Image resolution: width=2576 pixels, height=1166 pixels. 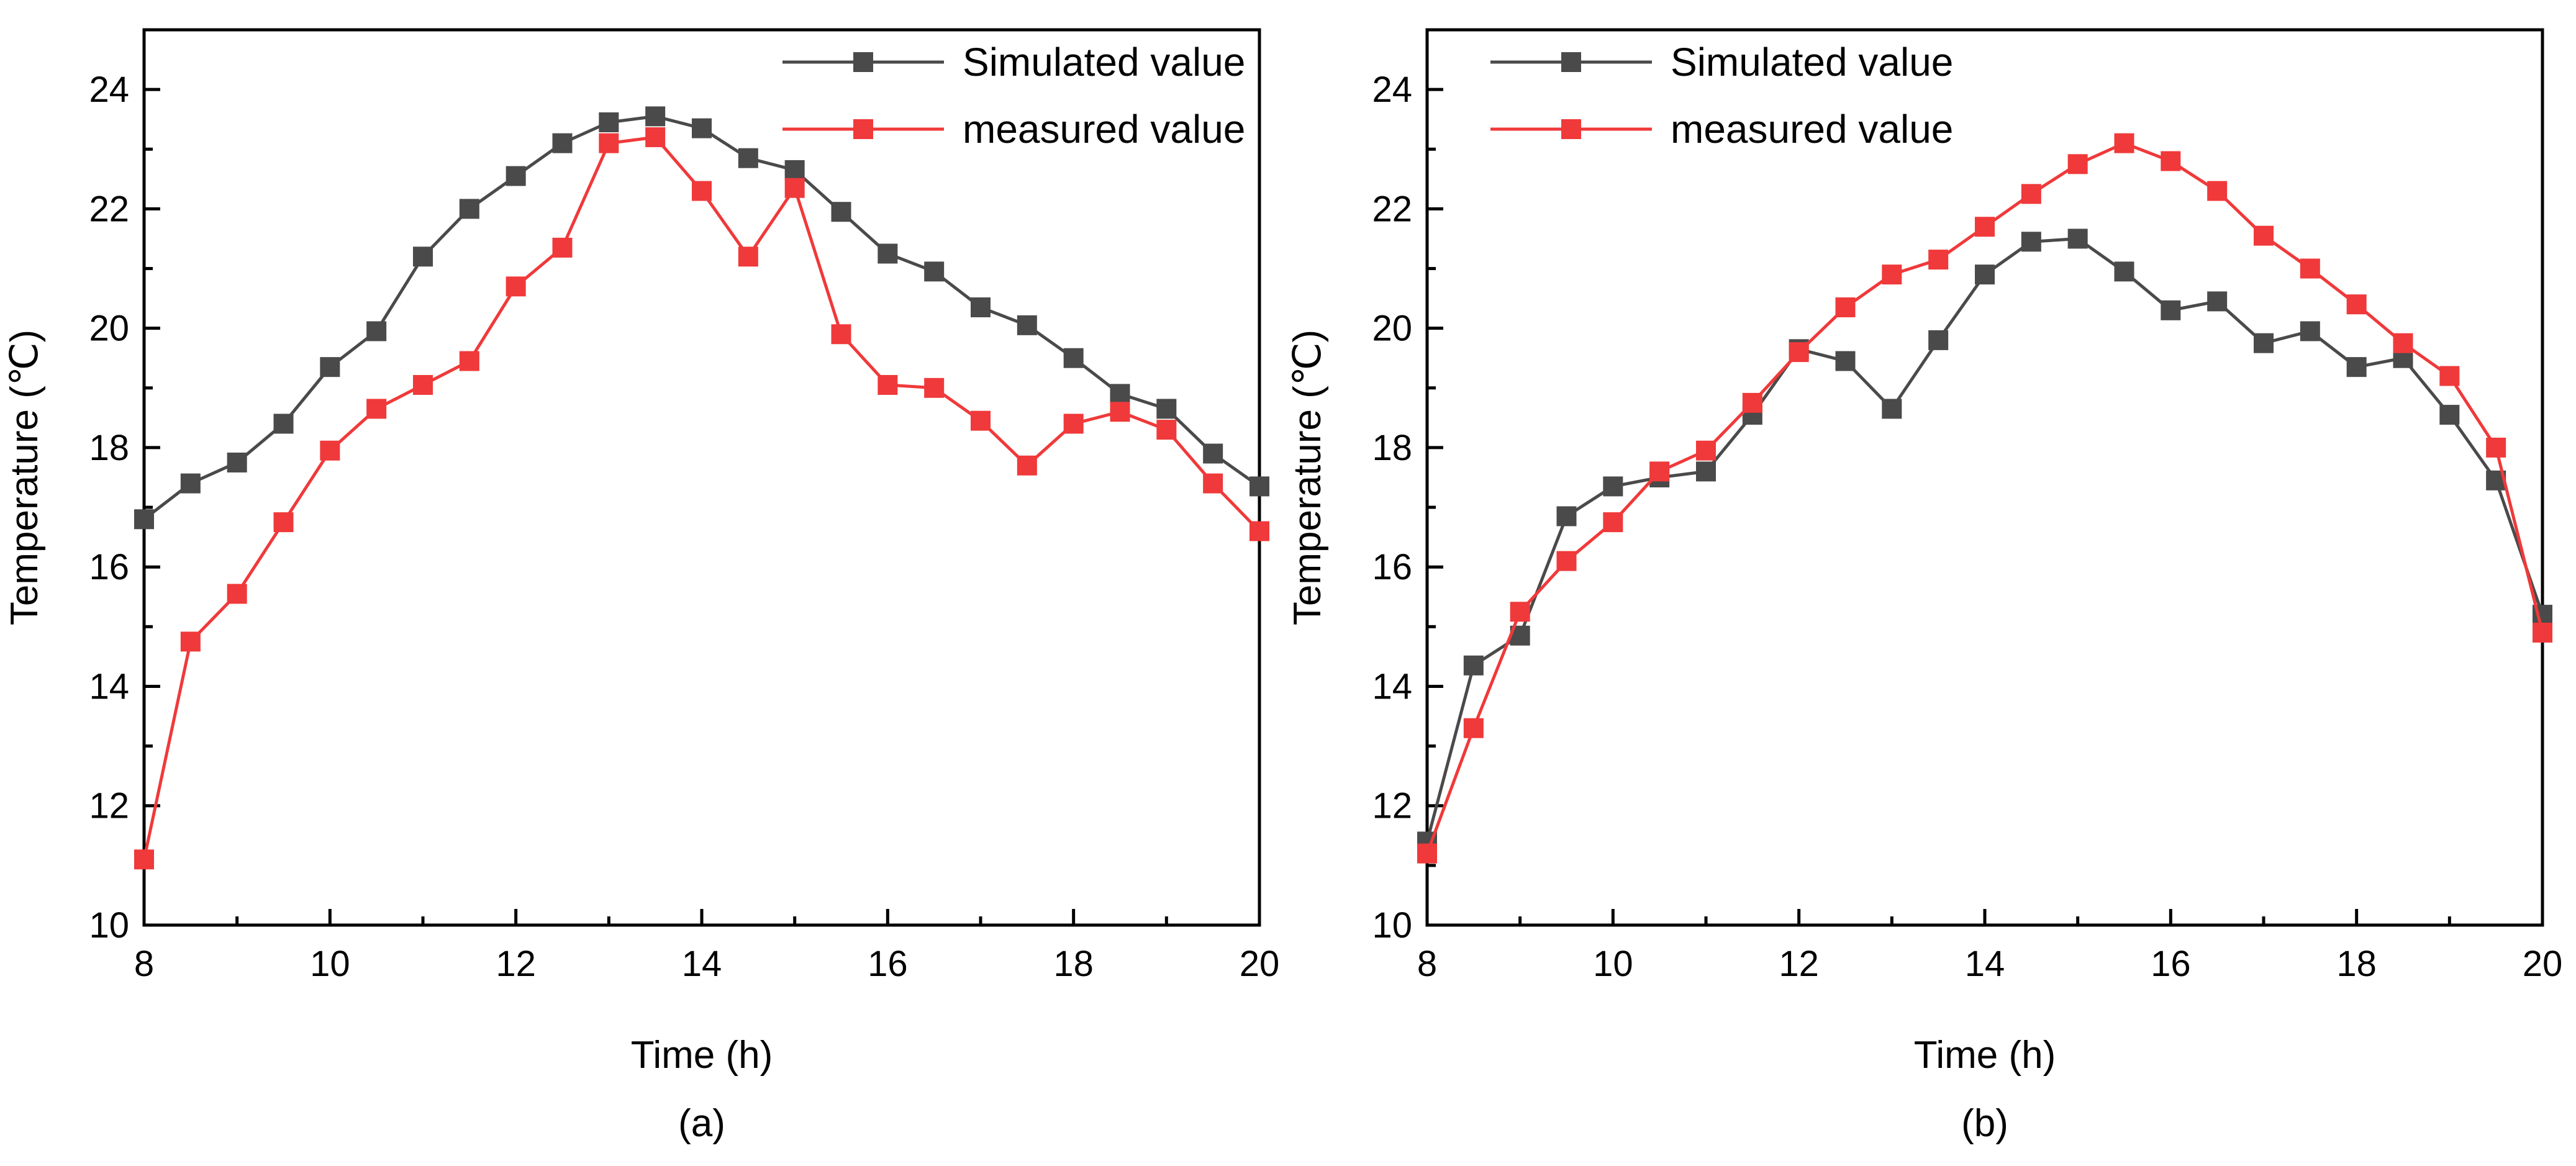 What do you see at coordinates (109, 448) in the screenshot?
I see `y-tick-label: 18` at bounding box center [109, 448].